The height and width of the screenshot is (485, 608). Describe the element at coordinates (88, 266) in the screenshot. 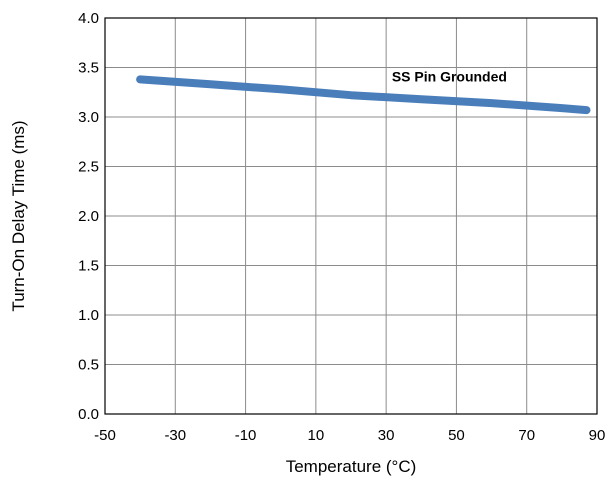

I see `y-tick-label: 1.5` at that location.